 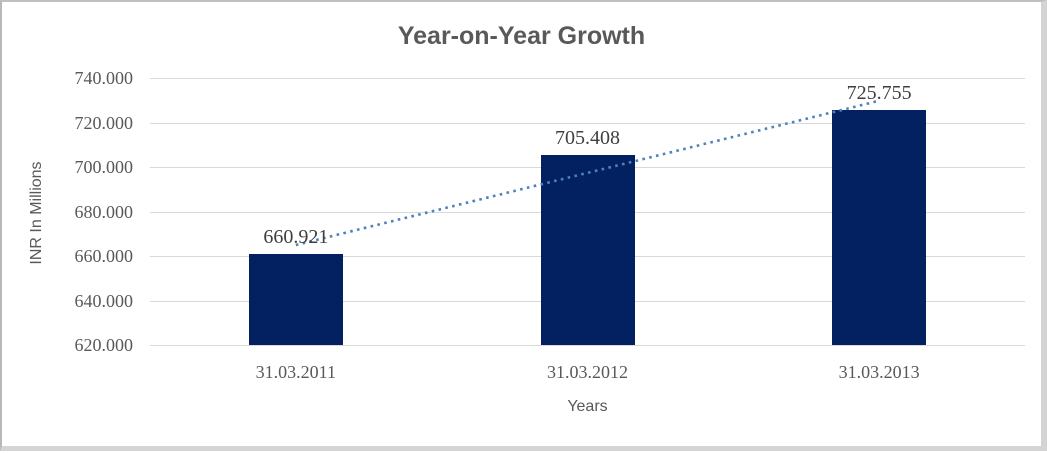 What do you see at coordinates (104, 78) in the screenshot?
I see `y-axis-tick-label: 740.000` at bounding box center [104, 78].